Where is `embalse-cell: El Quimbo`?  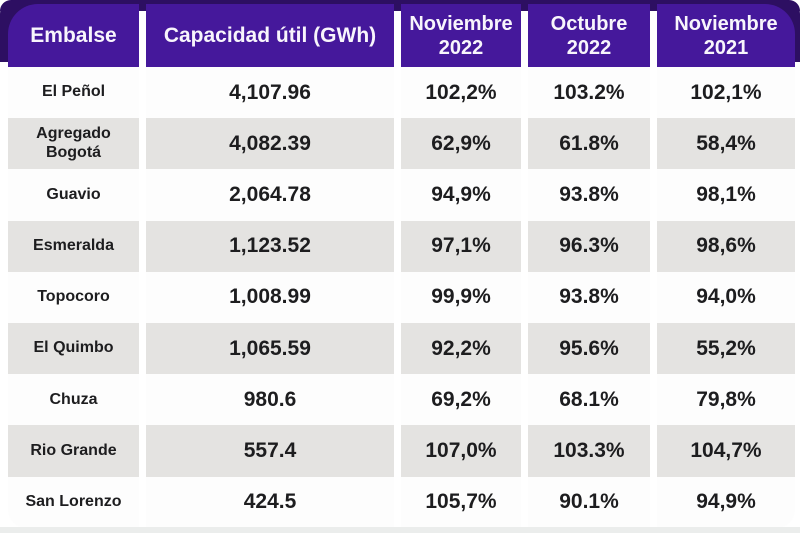 embalse-cell: El Quimbo is located at coordinates (73, 348).